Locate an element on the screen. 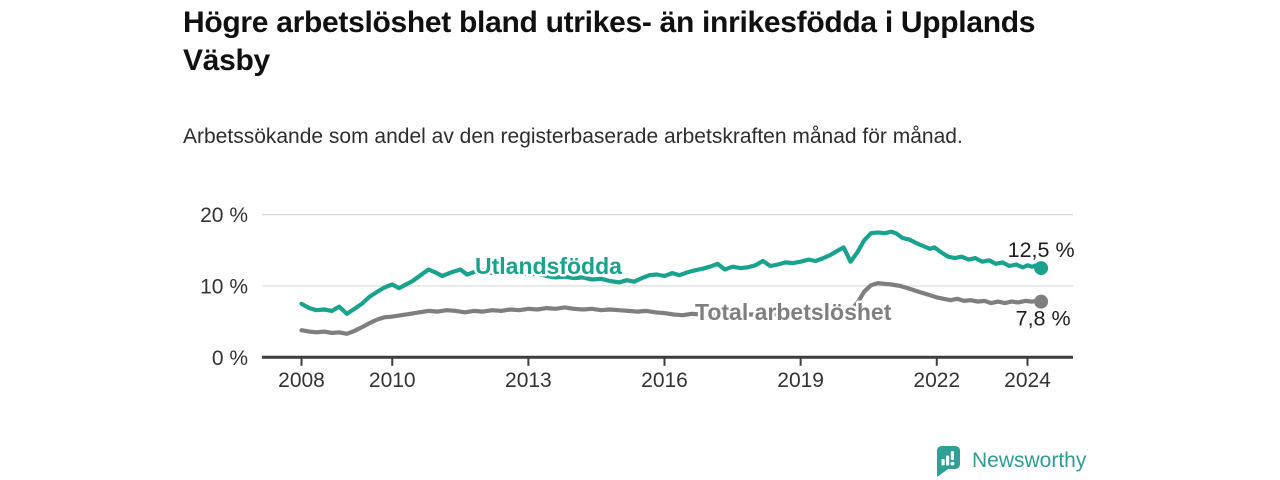  brand-footer: Newsworthy is located at coordinates (1011, 461).